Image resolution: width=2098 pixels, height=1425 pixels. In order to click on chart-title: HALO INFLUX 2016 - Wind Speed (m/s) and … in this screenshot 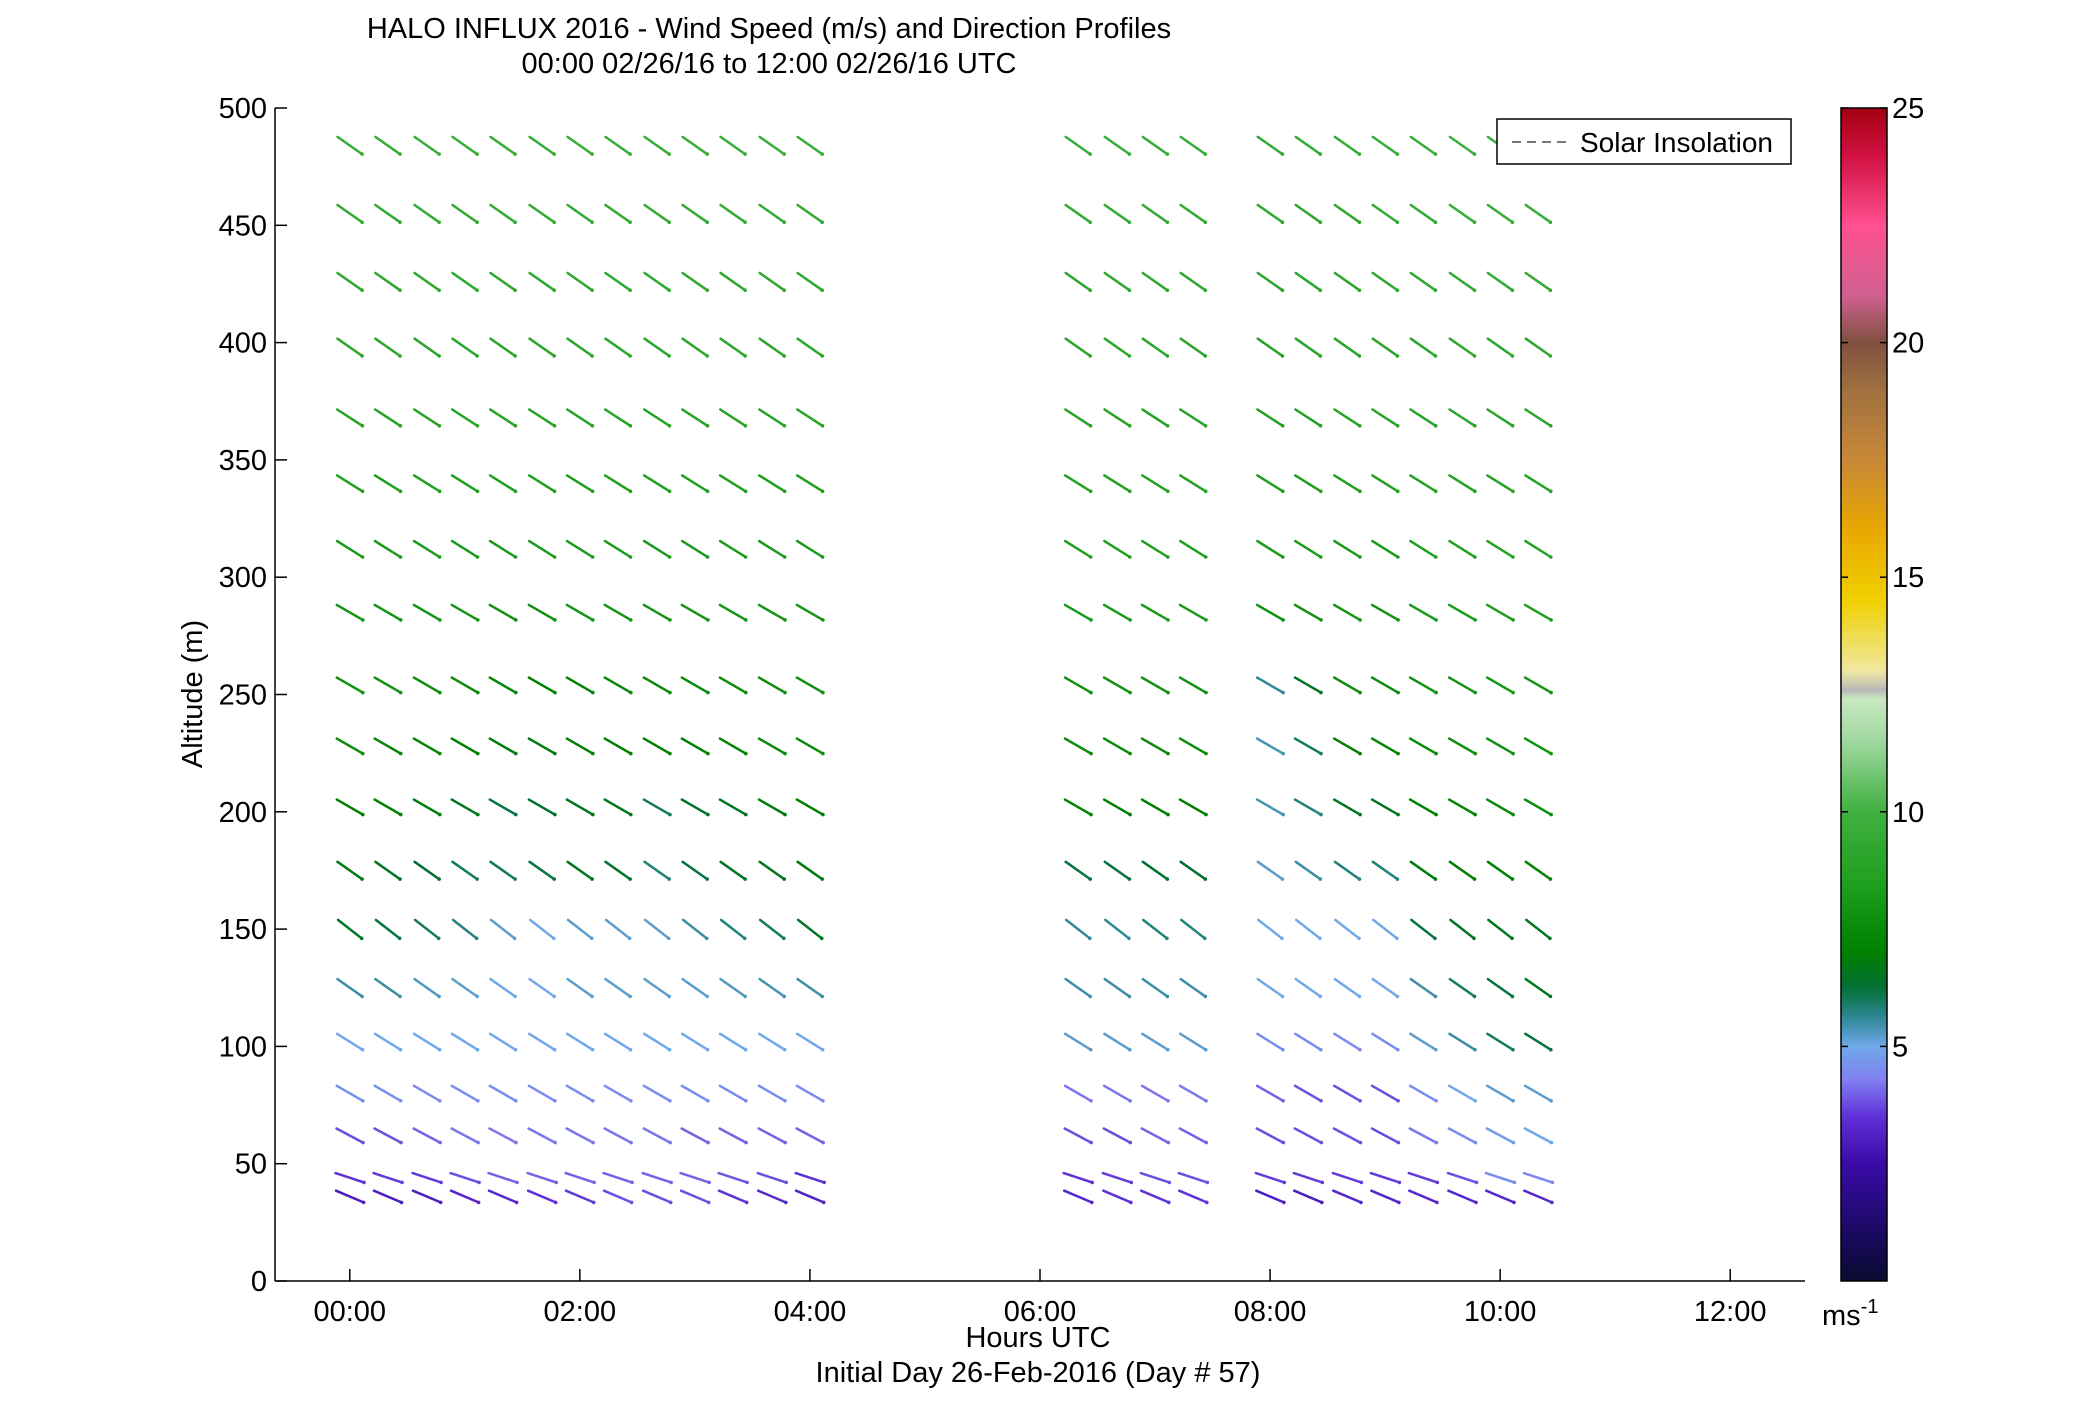, I will do `click(769, 29)`.